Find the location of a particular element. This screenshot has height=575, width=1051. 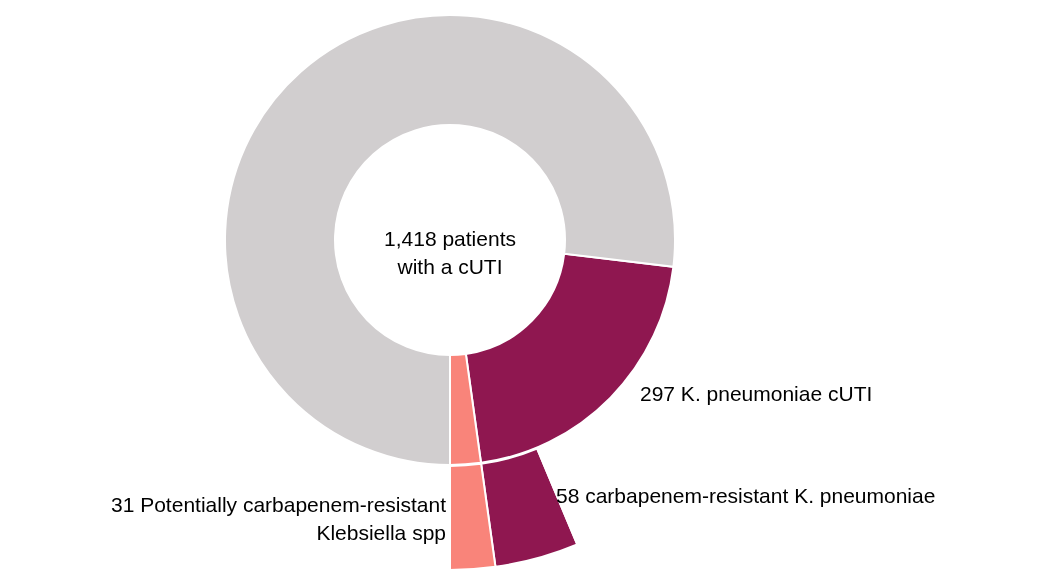

text: 58 carbapenem-resistant K. pneumoniae is located at coordinates (746, 495).